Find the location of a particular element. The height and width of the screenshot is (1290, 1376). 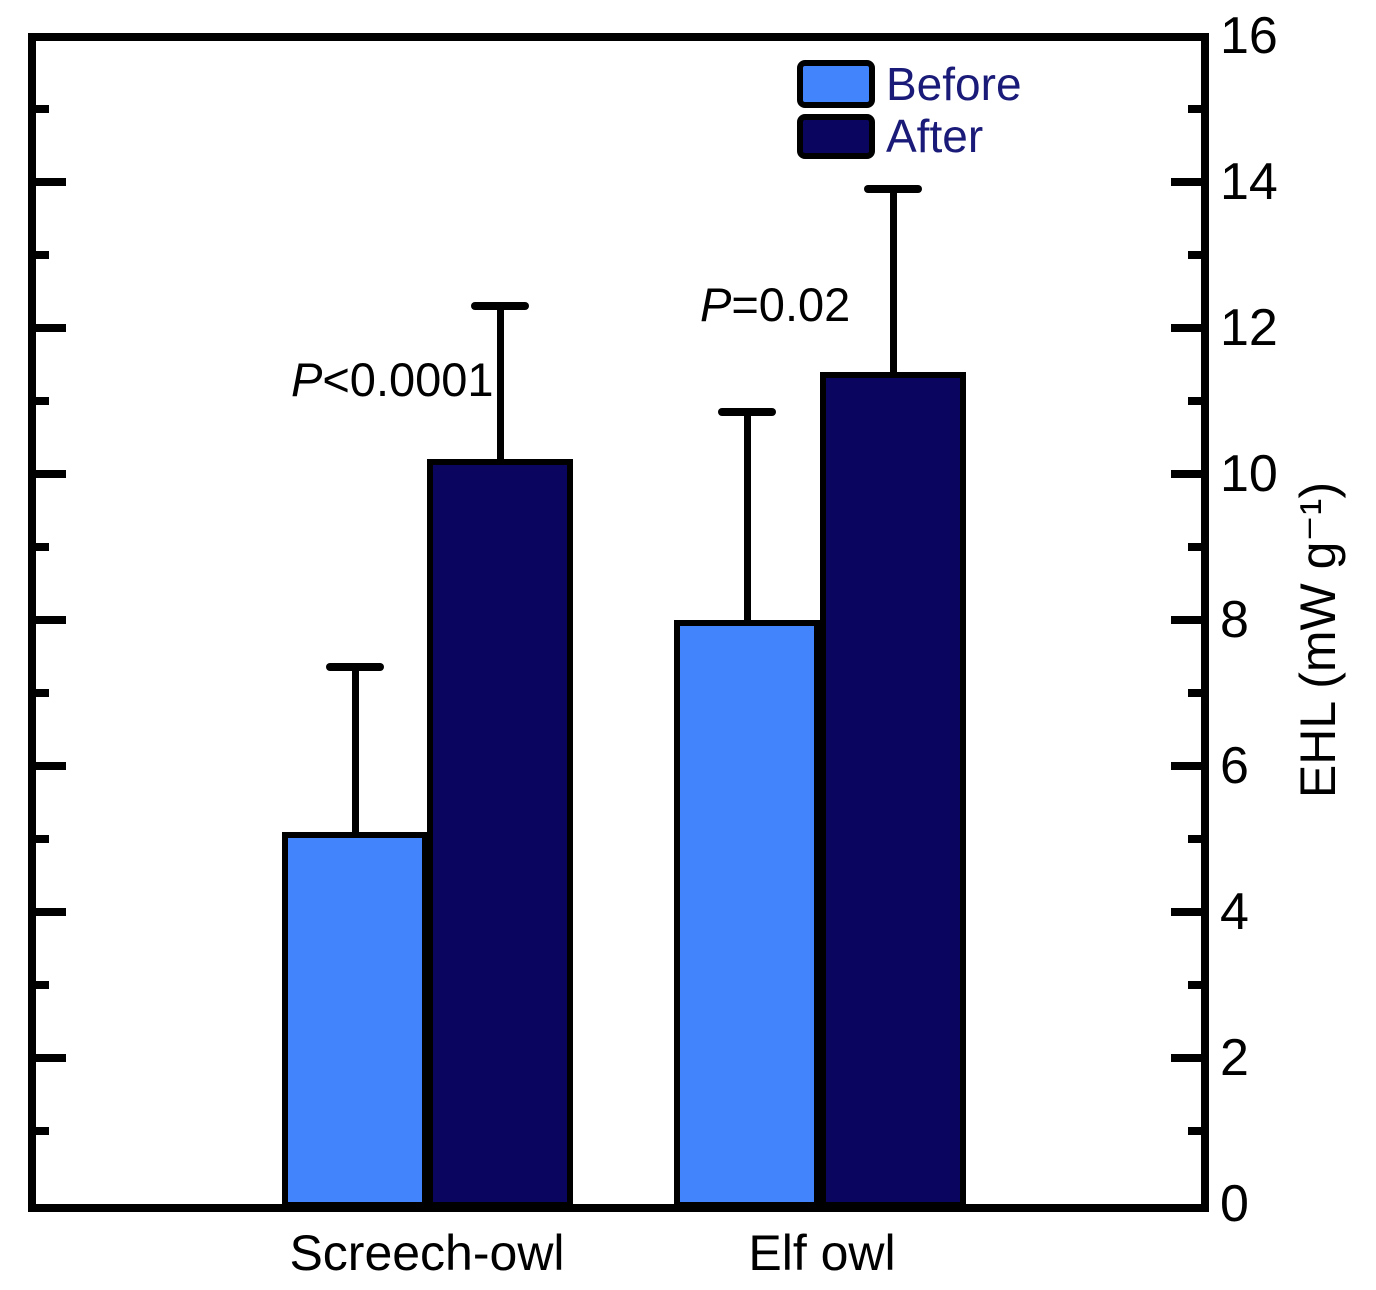

x-category-label-screech-owl: Screech-owl is located at coordinates (427, 1253).